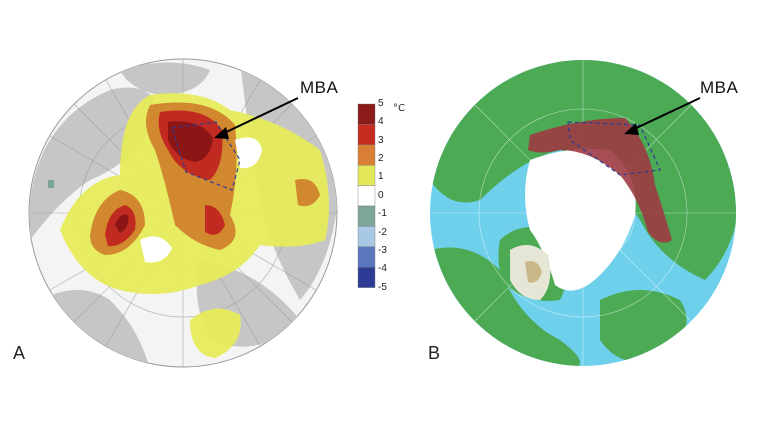 Image resolution: width=768 pixels, height=432 pixels. Describe the element at coordinates (382, 214) in the screenshot. I see `legend-tick-label: -1` at that location.